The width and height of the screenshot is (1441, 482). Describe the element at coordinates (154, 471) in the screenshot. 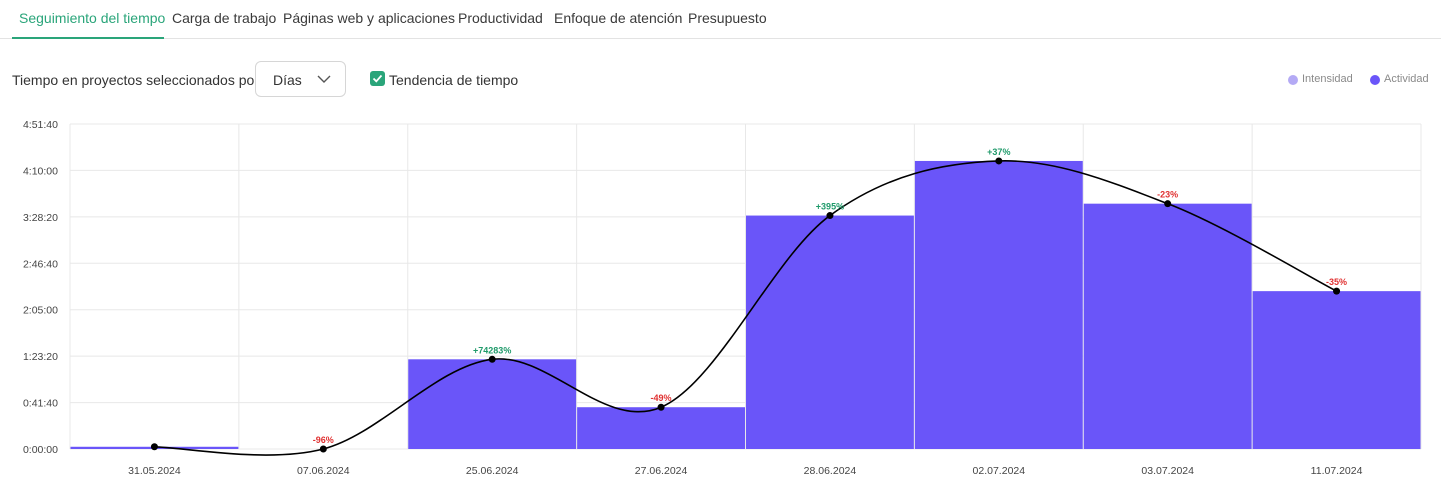

I see `x-tick-label: 31.05.2024` at that location.